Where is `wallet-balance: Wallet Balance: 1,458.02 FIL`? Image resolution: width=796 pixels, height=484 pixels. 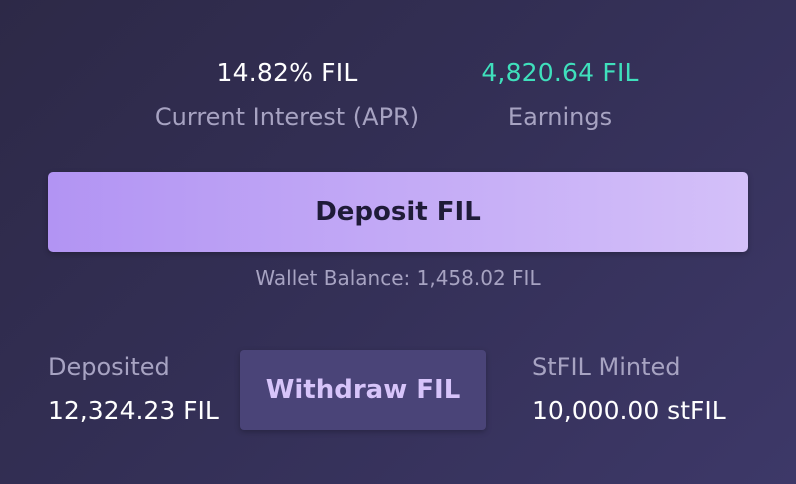 wallet-balance: Wallet Balance: 1,458.02 FIL is located at coordinates (398, 278).